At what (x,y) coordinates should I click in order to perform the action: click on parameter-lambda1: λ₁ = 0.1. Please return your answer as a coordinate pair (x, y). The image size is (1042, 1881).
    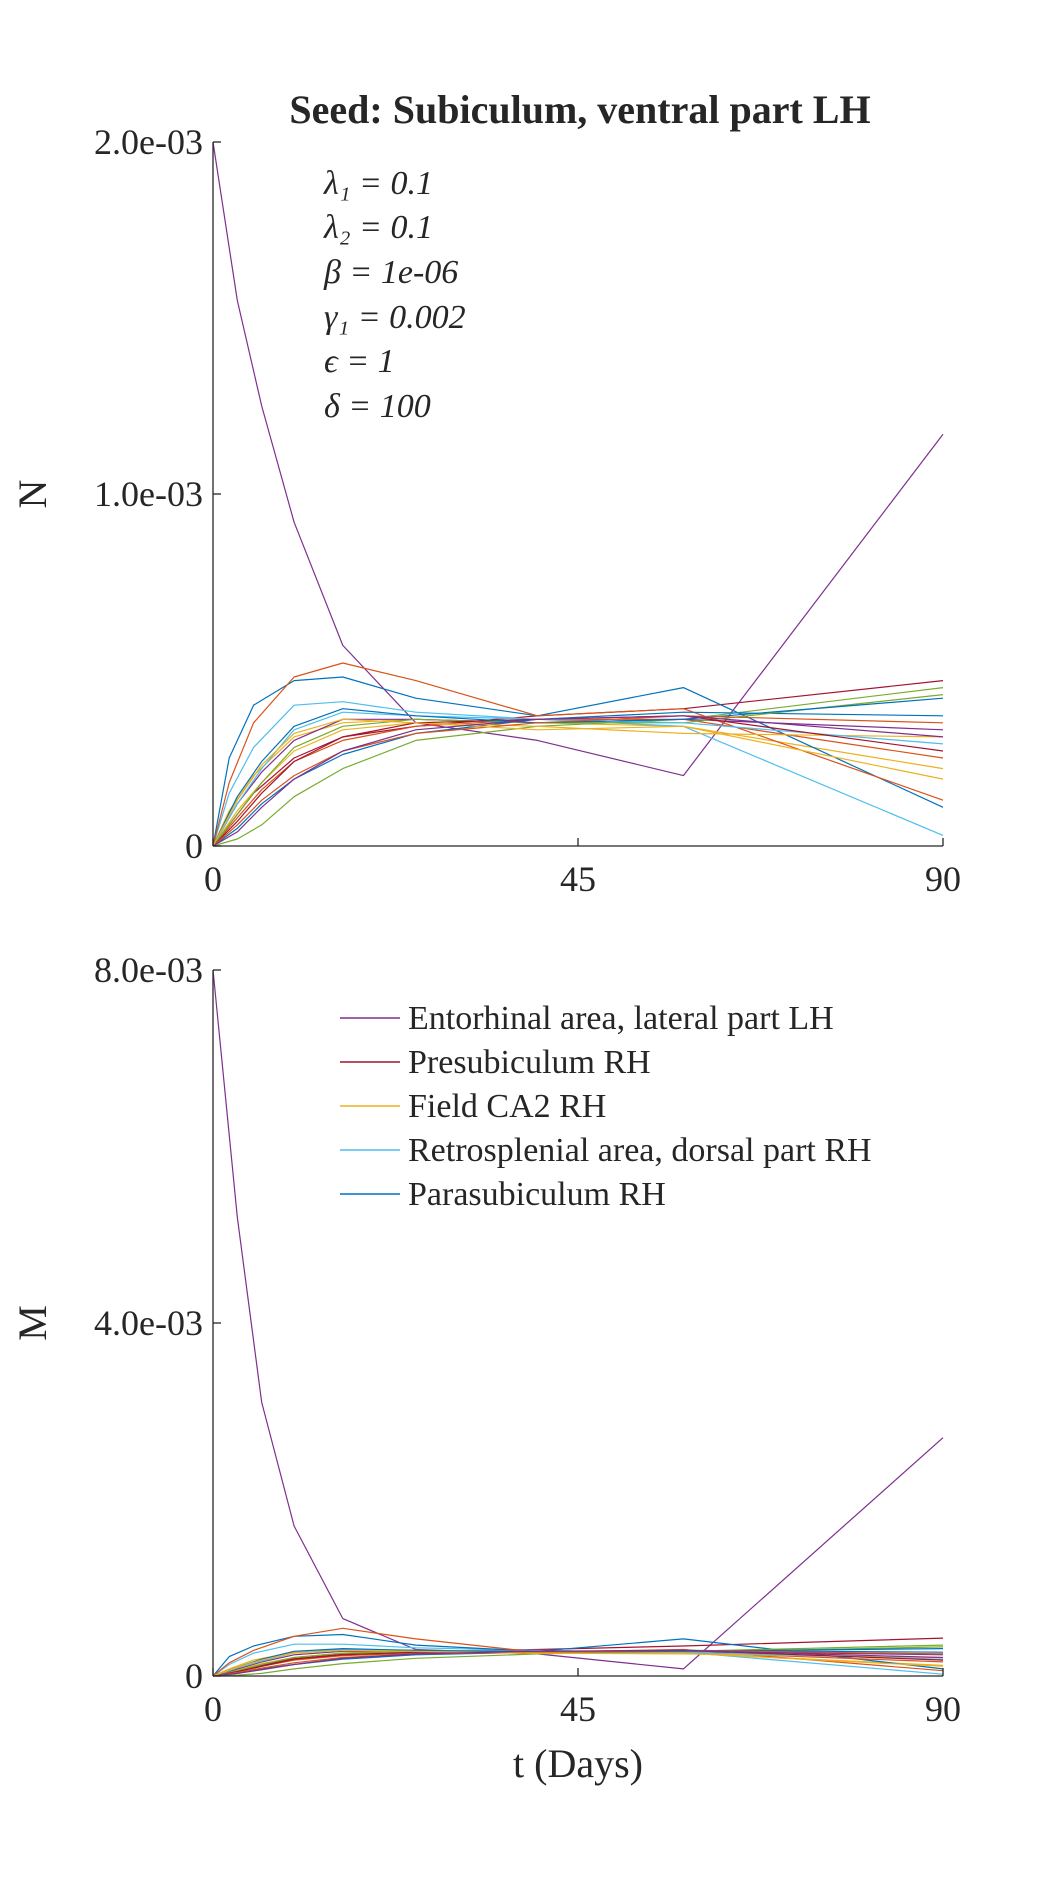
    Looking at the image, I should click on (378, 183).